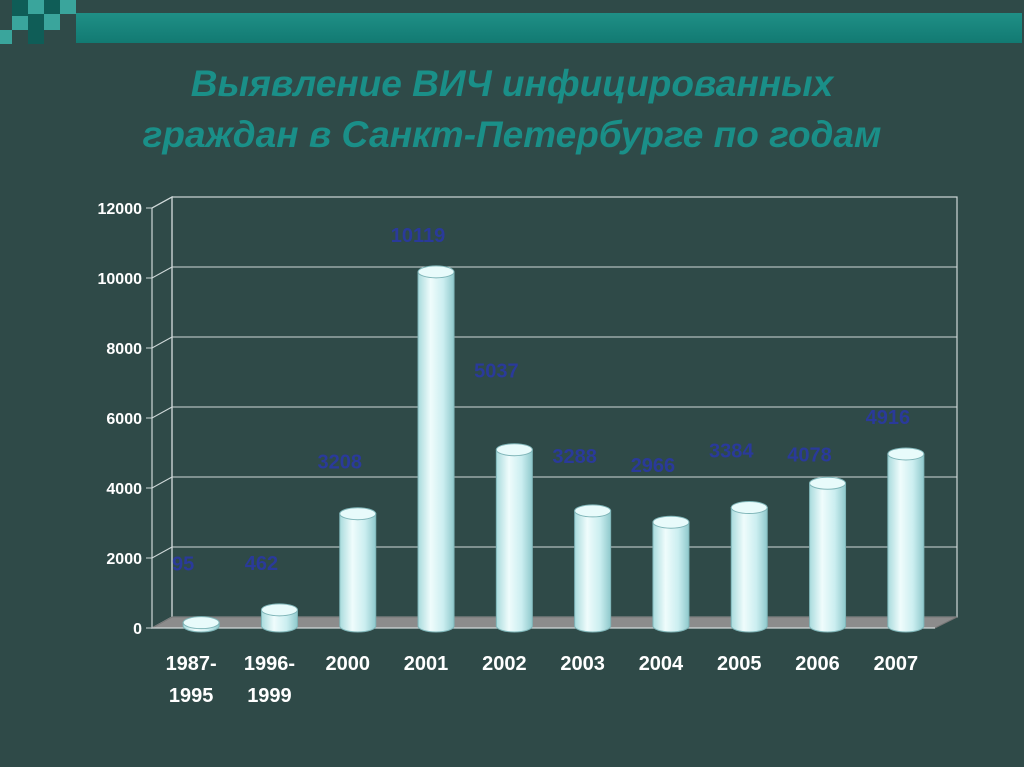  What do you see at coordinates (661, 664) in the screenshot?
I see `x-tick-label: 2004` at bounding box center [661, 664].